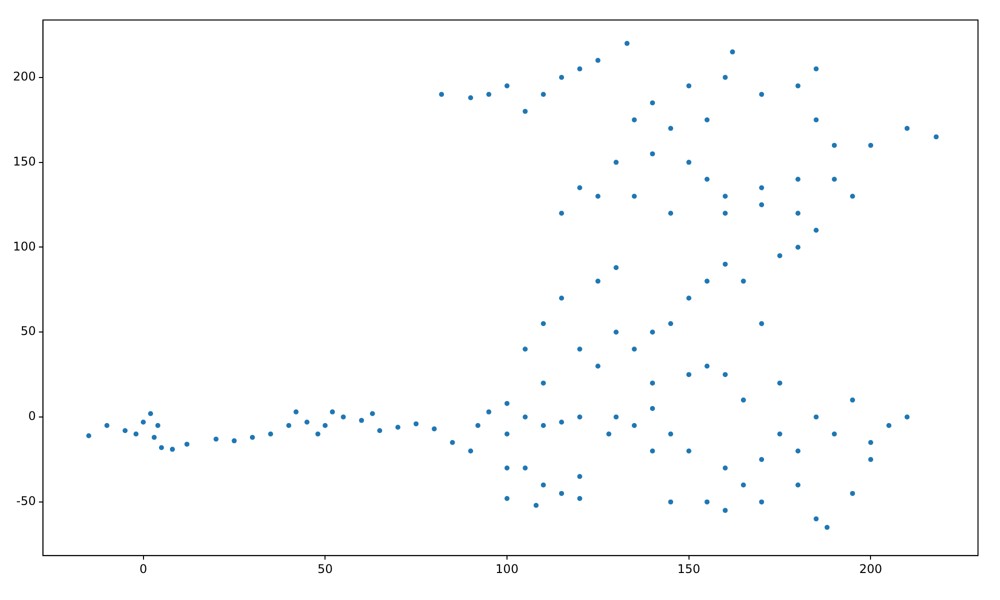 The height and width of the screenshot is (600, 1000). Describe the element at coordinates (870, 569) in the screenshot. I see `x-tick-label: 200` at that location.